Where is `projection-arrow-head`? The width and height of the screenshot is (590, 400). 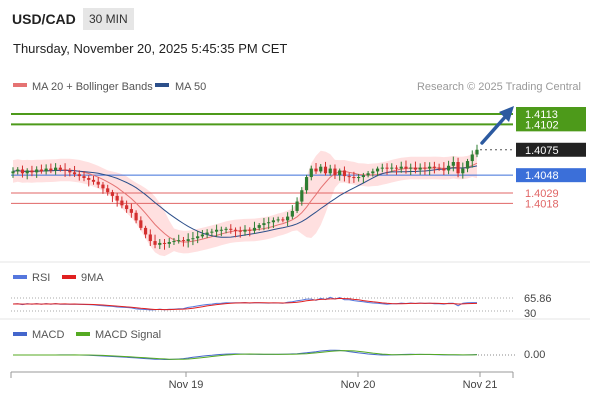
projection-arrow-head is located at coordinates (506, 114).